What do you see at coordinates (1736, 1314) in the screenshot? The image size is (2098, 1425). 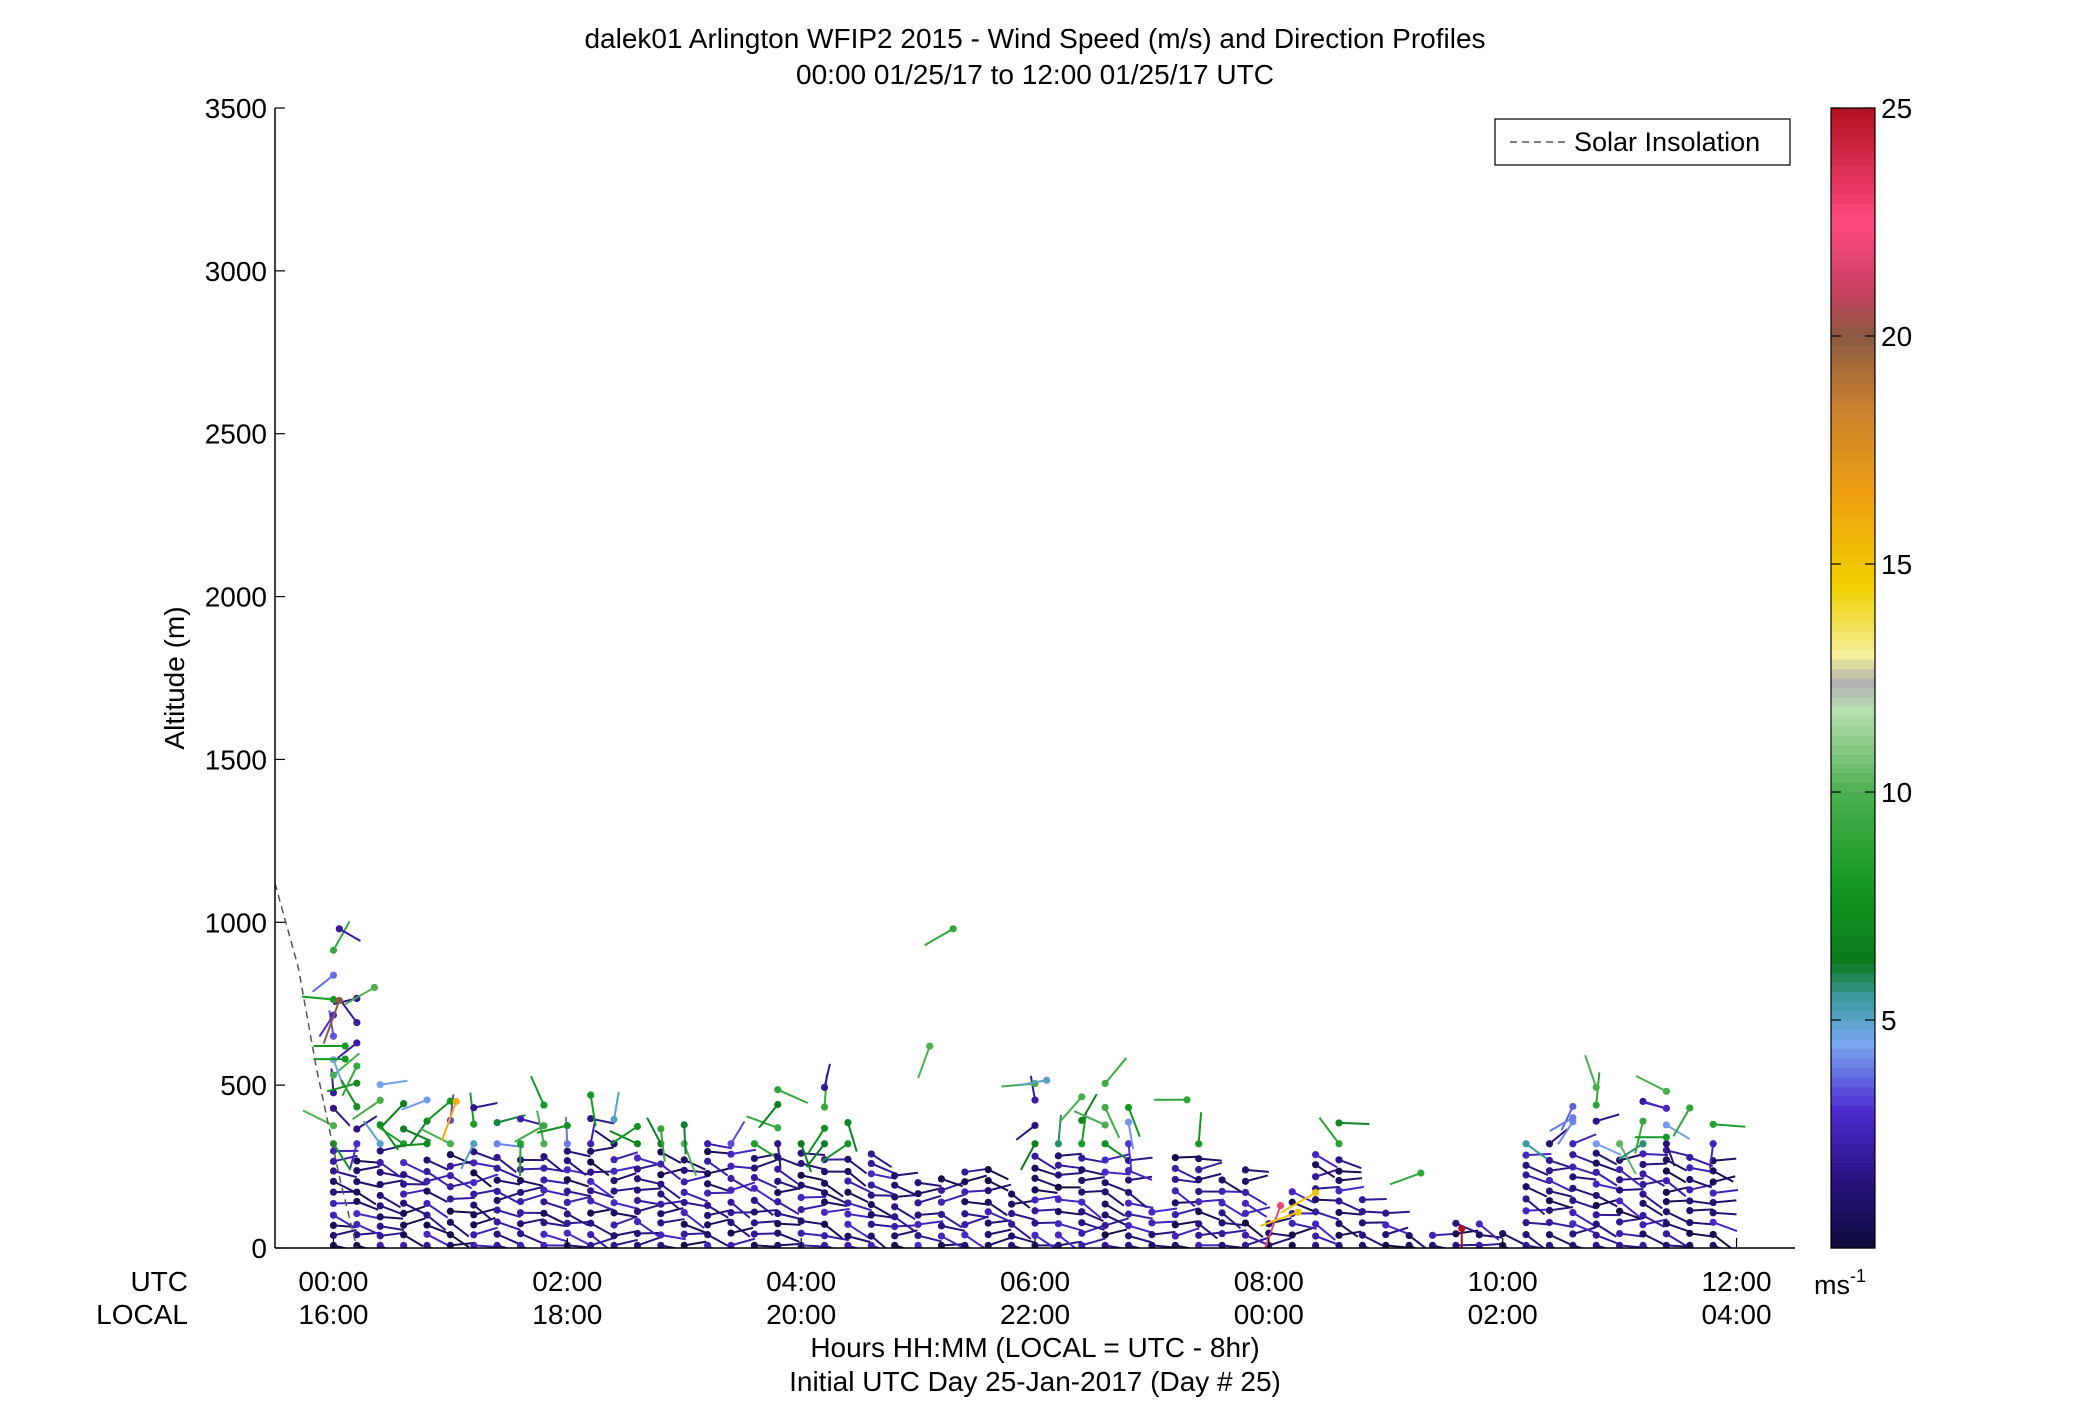 I see `x-tick-label-local: 04:00` at bounding box center [1736, 1314].